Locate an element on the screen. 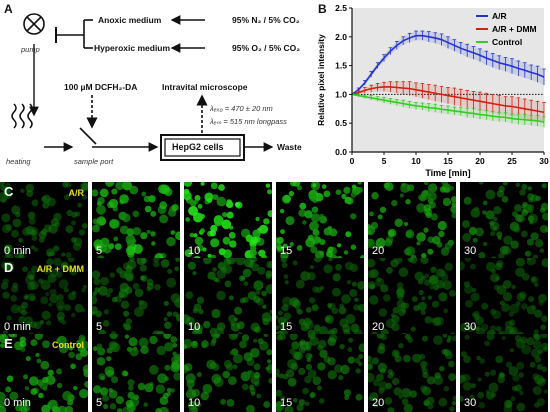 This screenshot has height=412, width=550. micrograph-tile: 0 min C A/R is located at coordinates (44, 221).